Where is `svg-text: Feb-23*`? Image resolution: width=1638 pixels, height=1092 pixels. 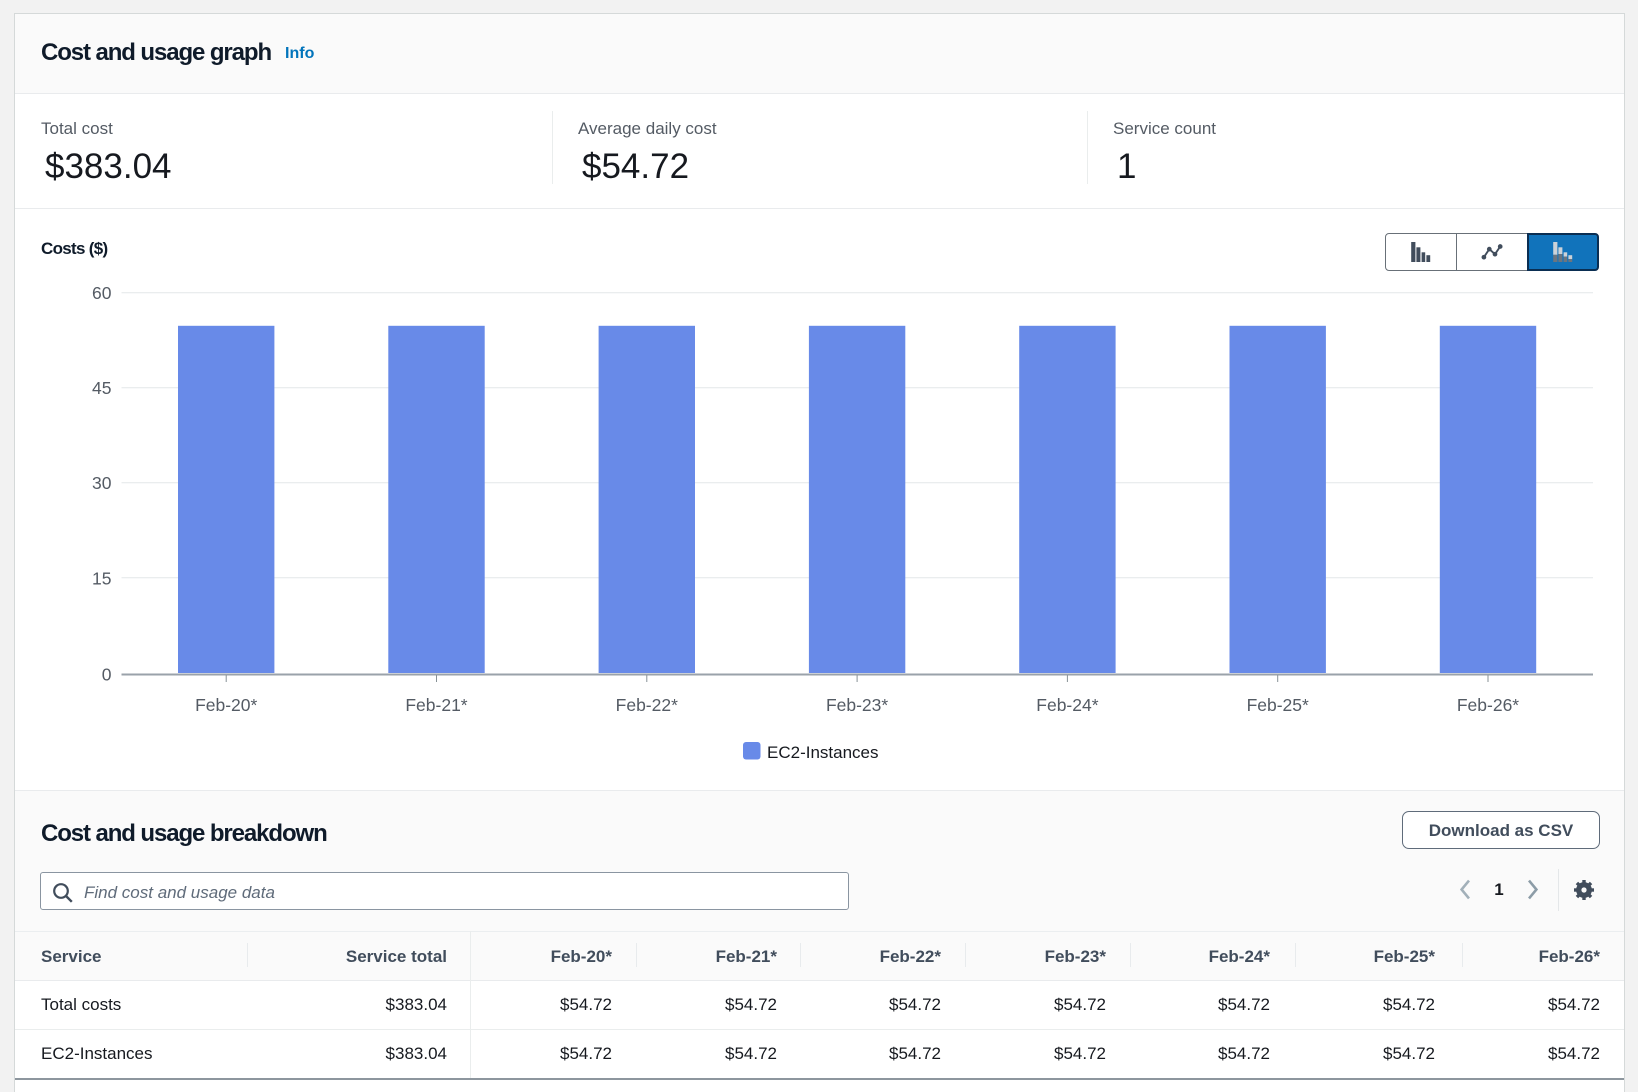 svg-text: Feb-23* is located at coordinates (857, 705).